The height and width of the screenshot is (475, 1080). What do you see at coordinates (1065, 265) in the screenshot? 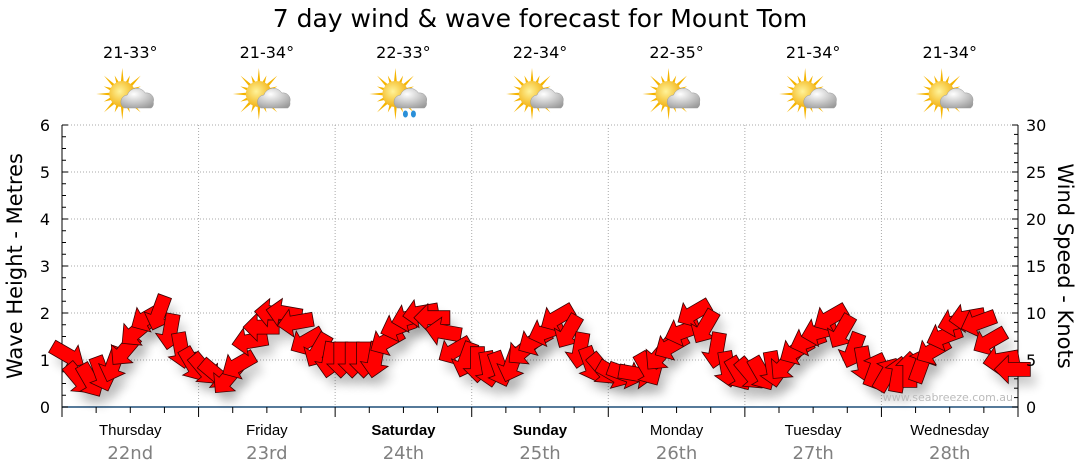
I see `right-axis-title: Wind Speed - Knots` at bounding box center [1065, 265].